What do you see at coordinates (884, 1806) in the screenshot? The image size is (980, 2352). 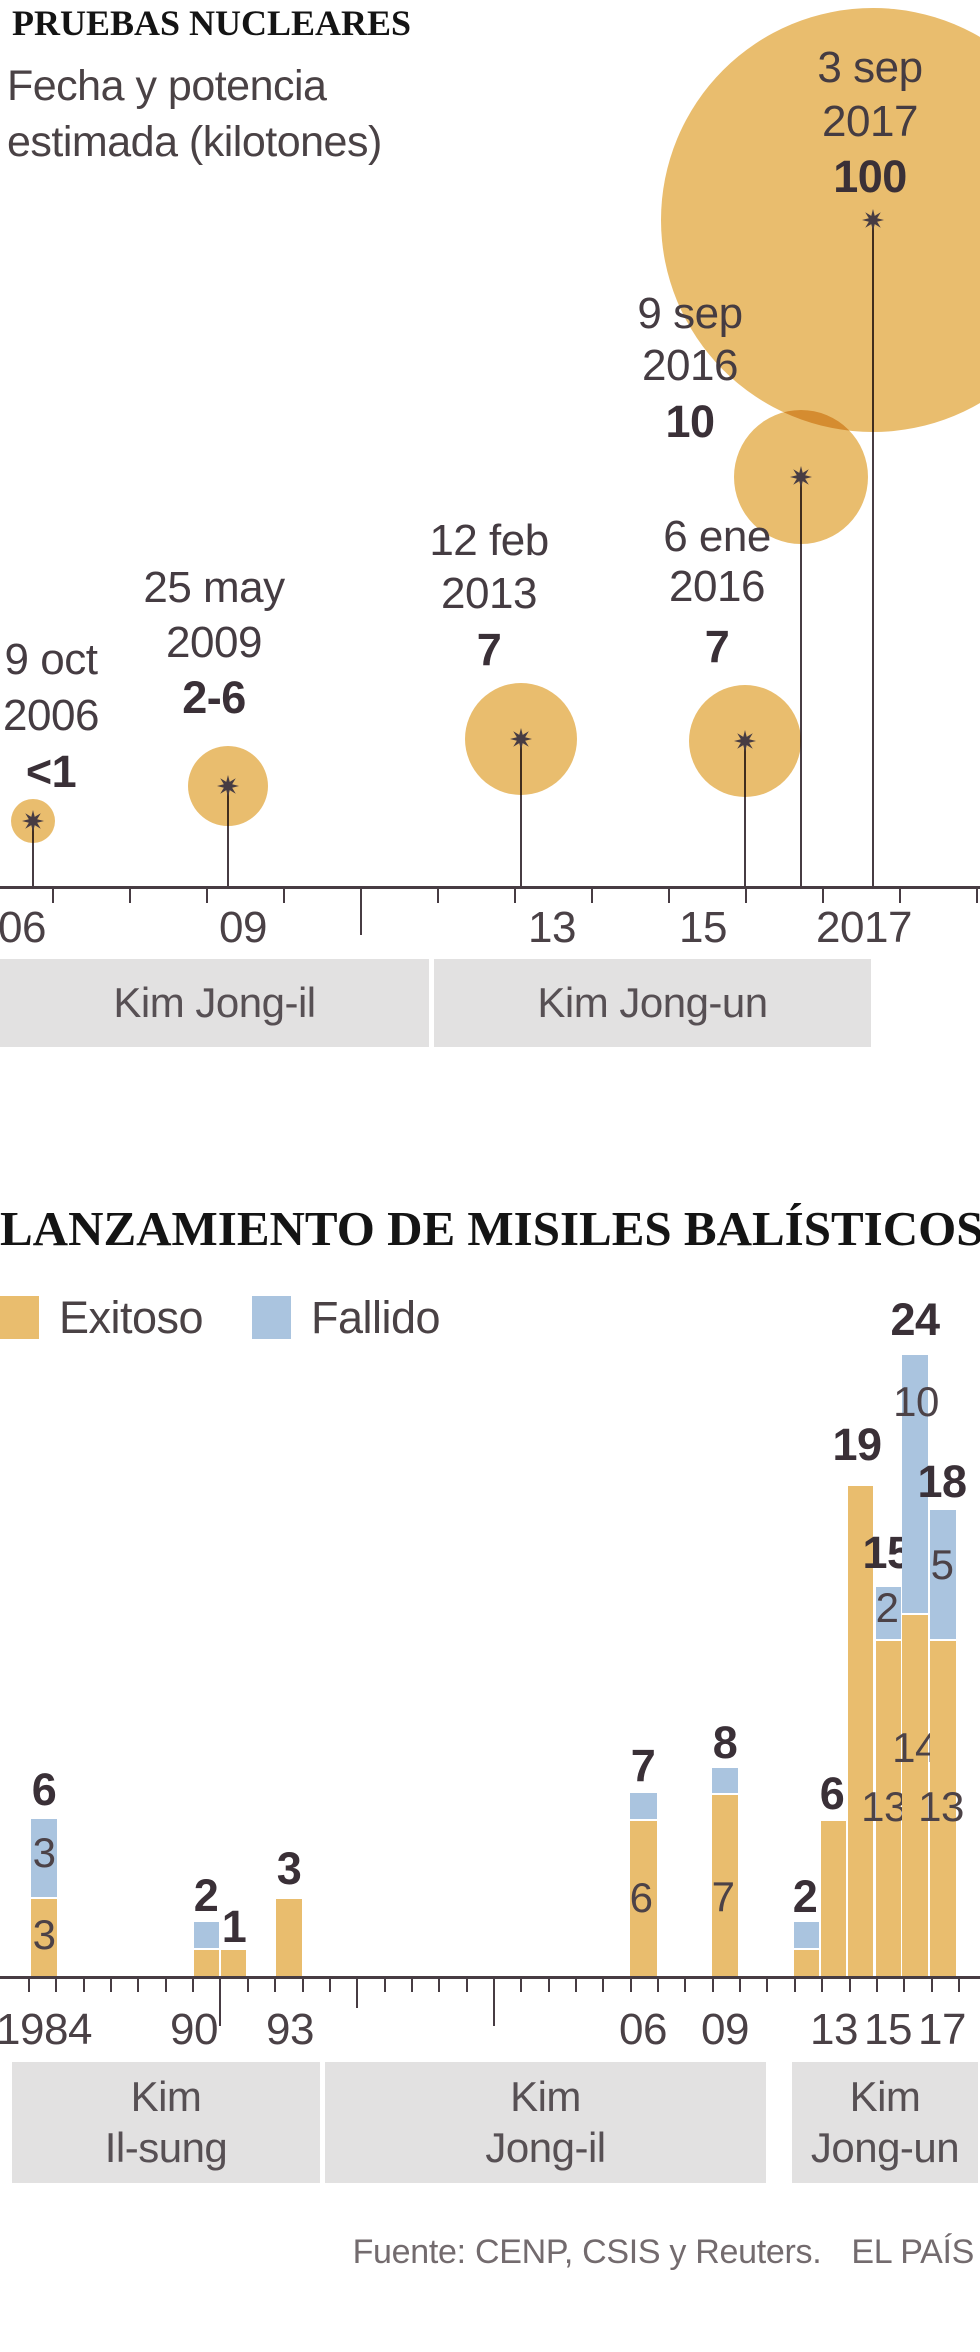 I see `missile-bar-count-label: 13` at bounding box center [884, 1806].